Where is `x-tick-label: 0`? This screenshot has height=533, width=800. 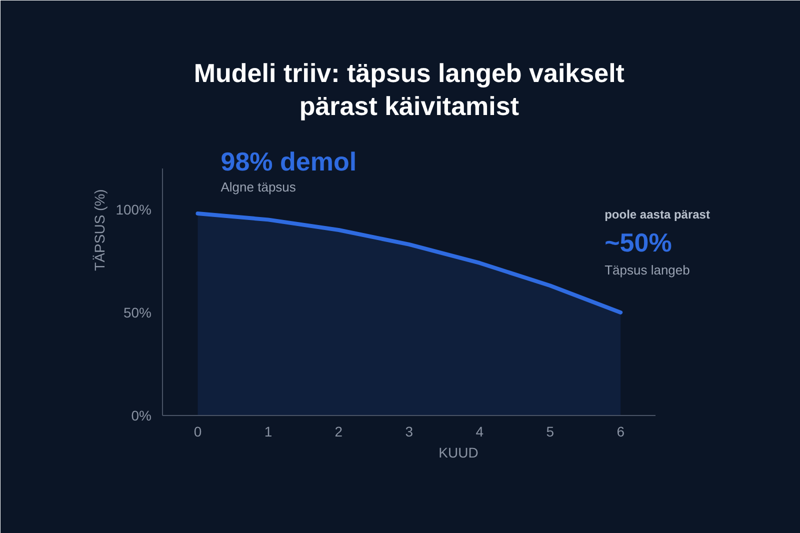
x-tick-label: 0 is located at coordinates (198, 432).